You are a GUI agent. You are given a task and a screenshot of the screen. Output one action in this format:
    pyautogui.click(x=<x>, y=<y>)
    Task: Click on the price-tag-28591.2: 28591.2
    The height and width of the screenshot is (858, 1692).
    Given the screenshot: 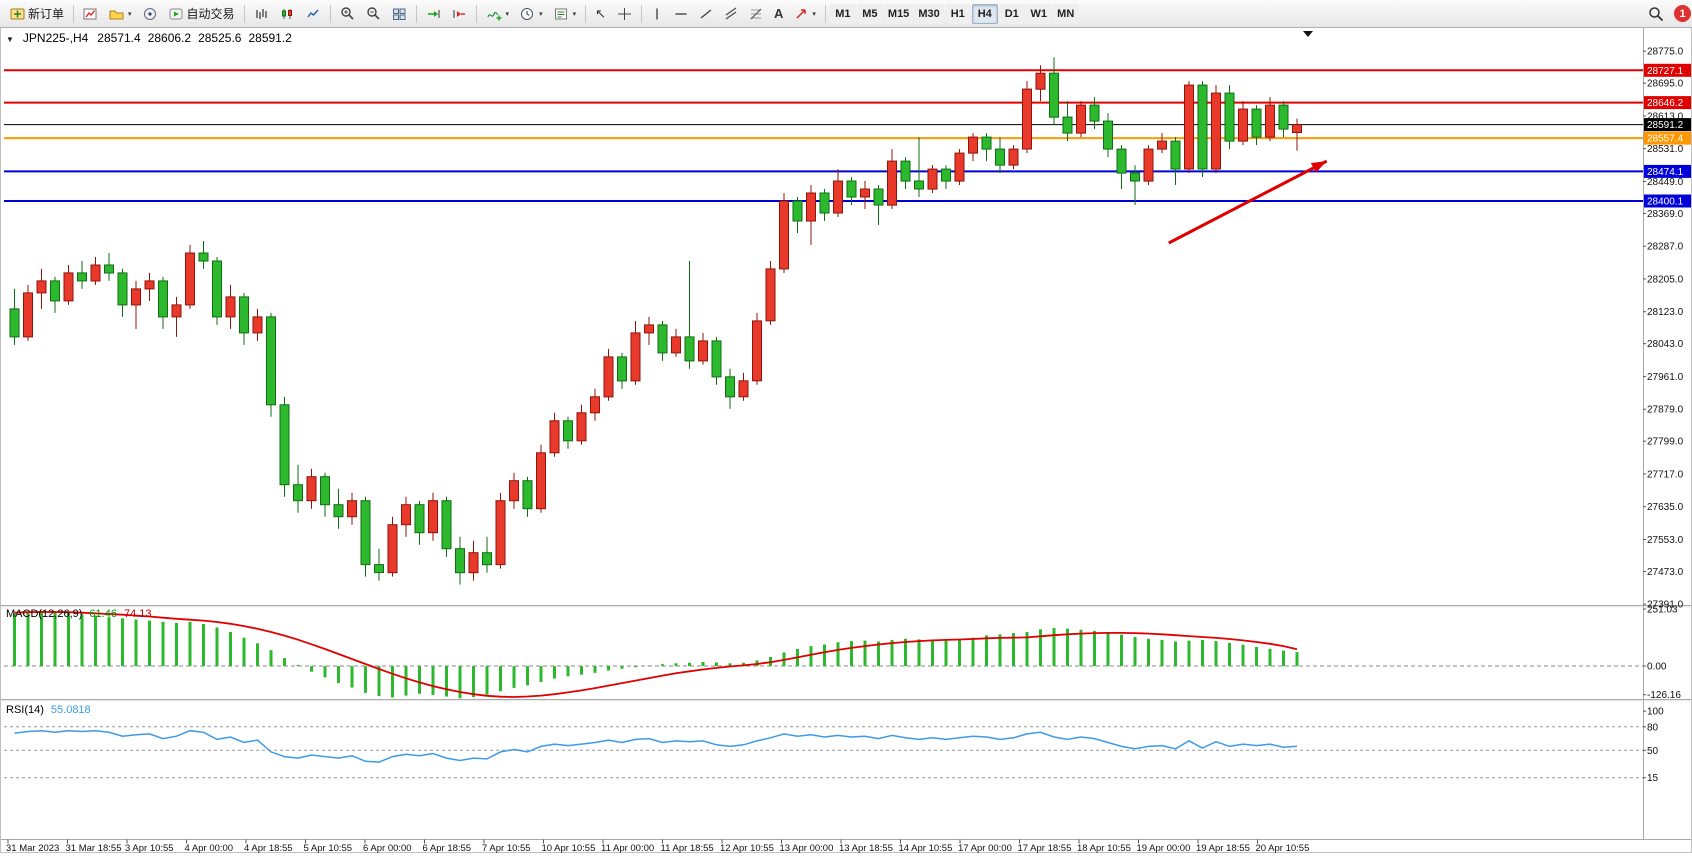 What is the action you would take?
    pyautogui.click(x=1667, y=125)
    